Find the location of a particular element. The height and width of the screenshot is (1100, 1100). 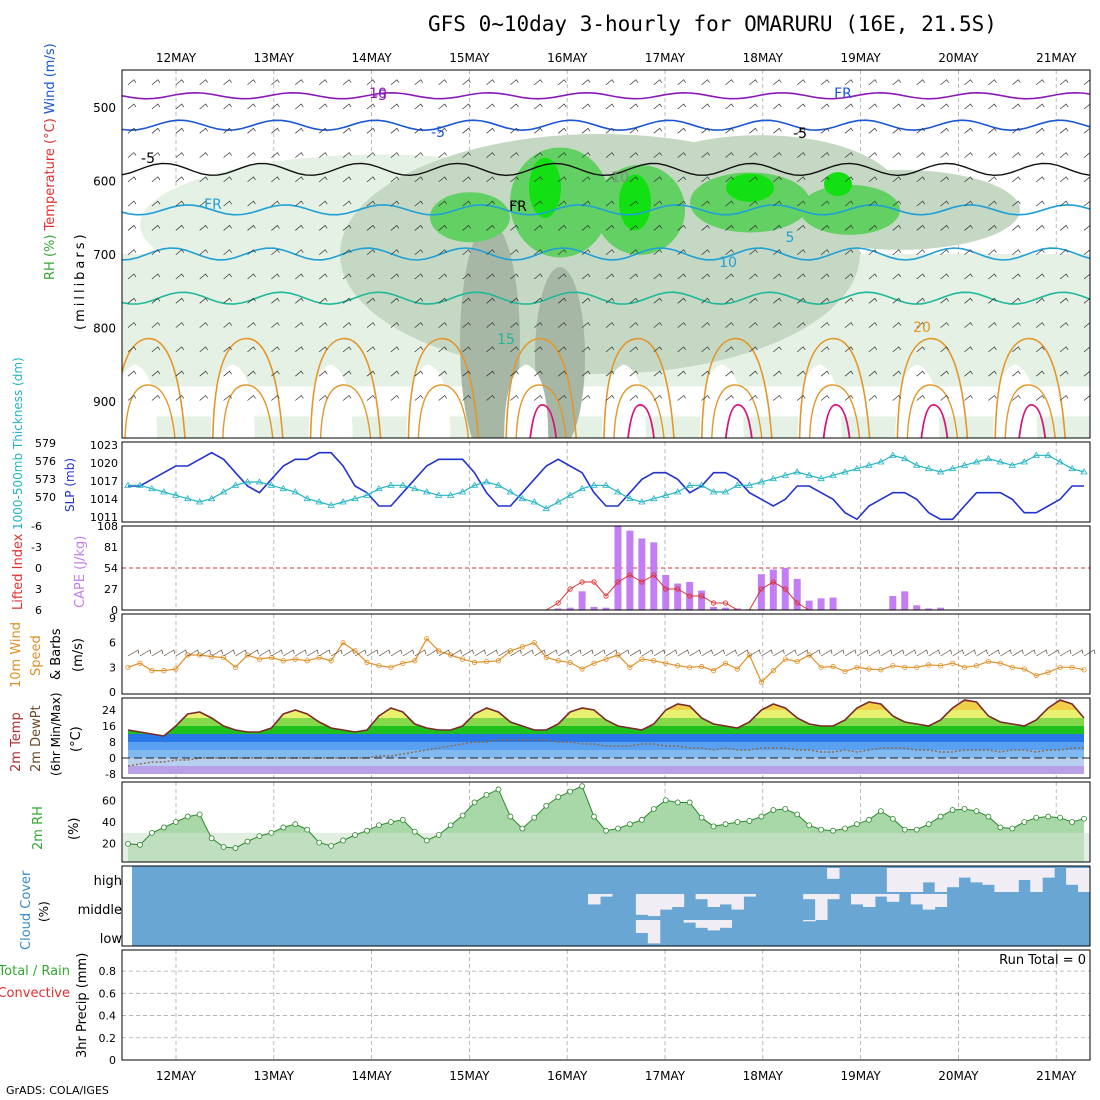

upper-ylabel: RH (%) Temperature (°C) Wind (m/s) is located at coordinates (50, 161).